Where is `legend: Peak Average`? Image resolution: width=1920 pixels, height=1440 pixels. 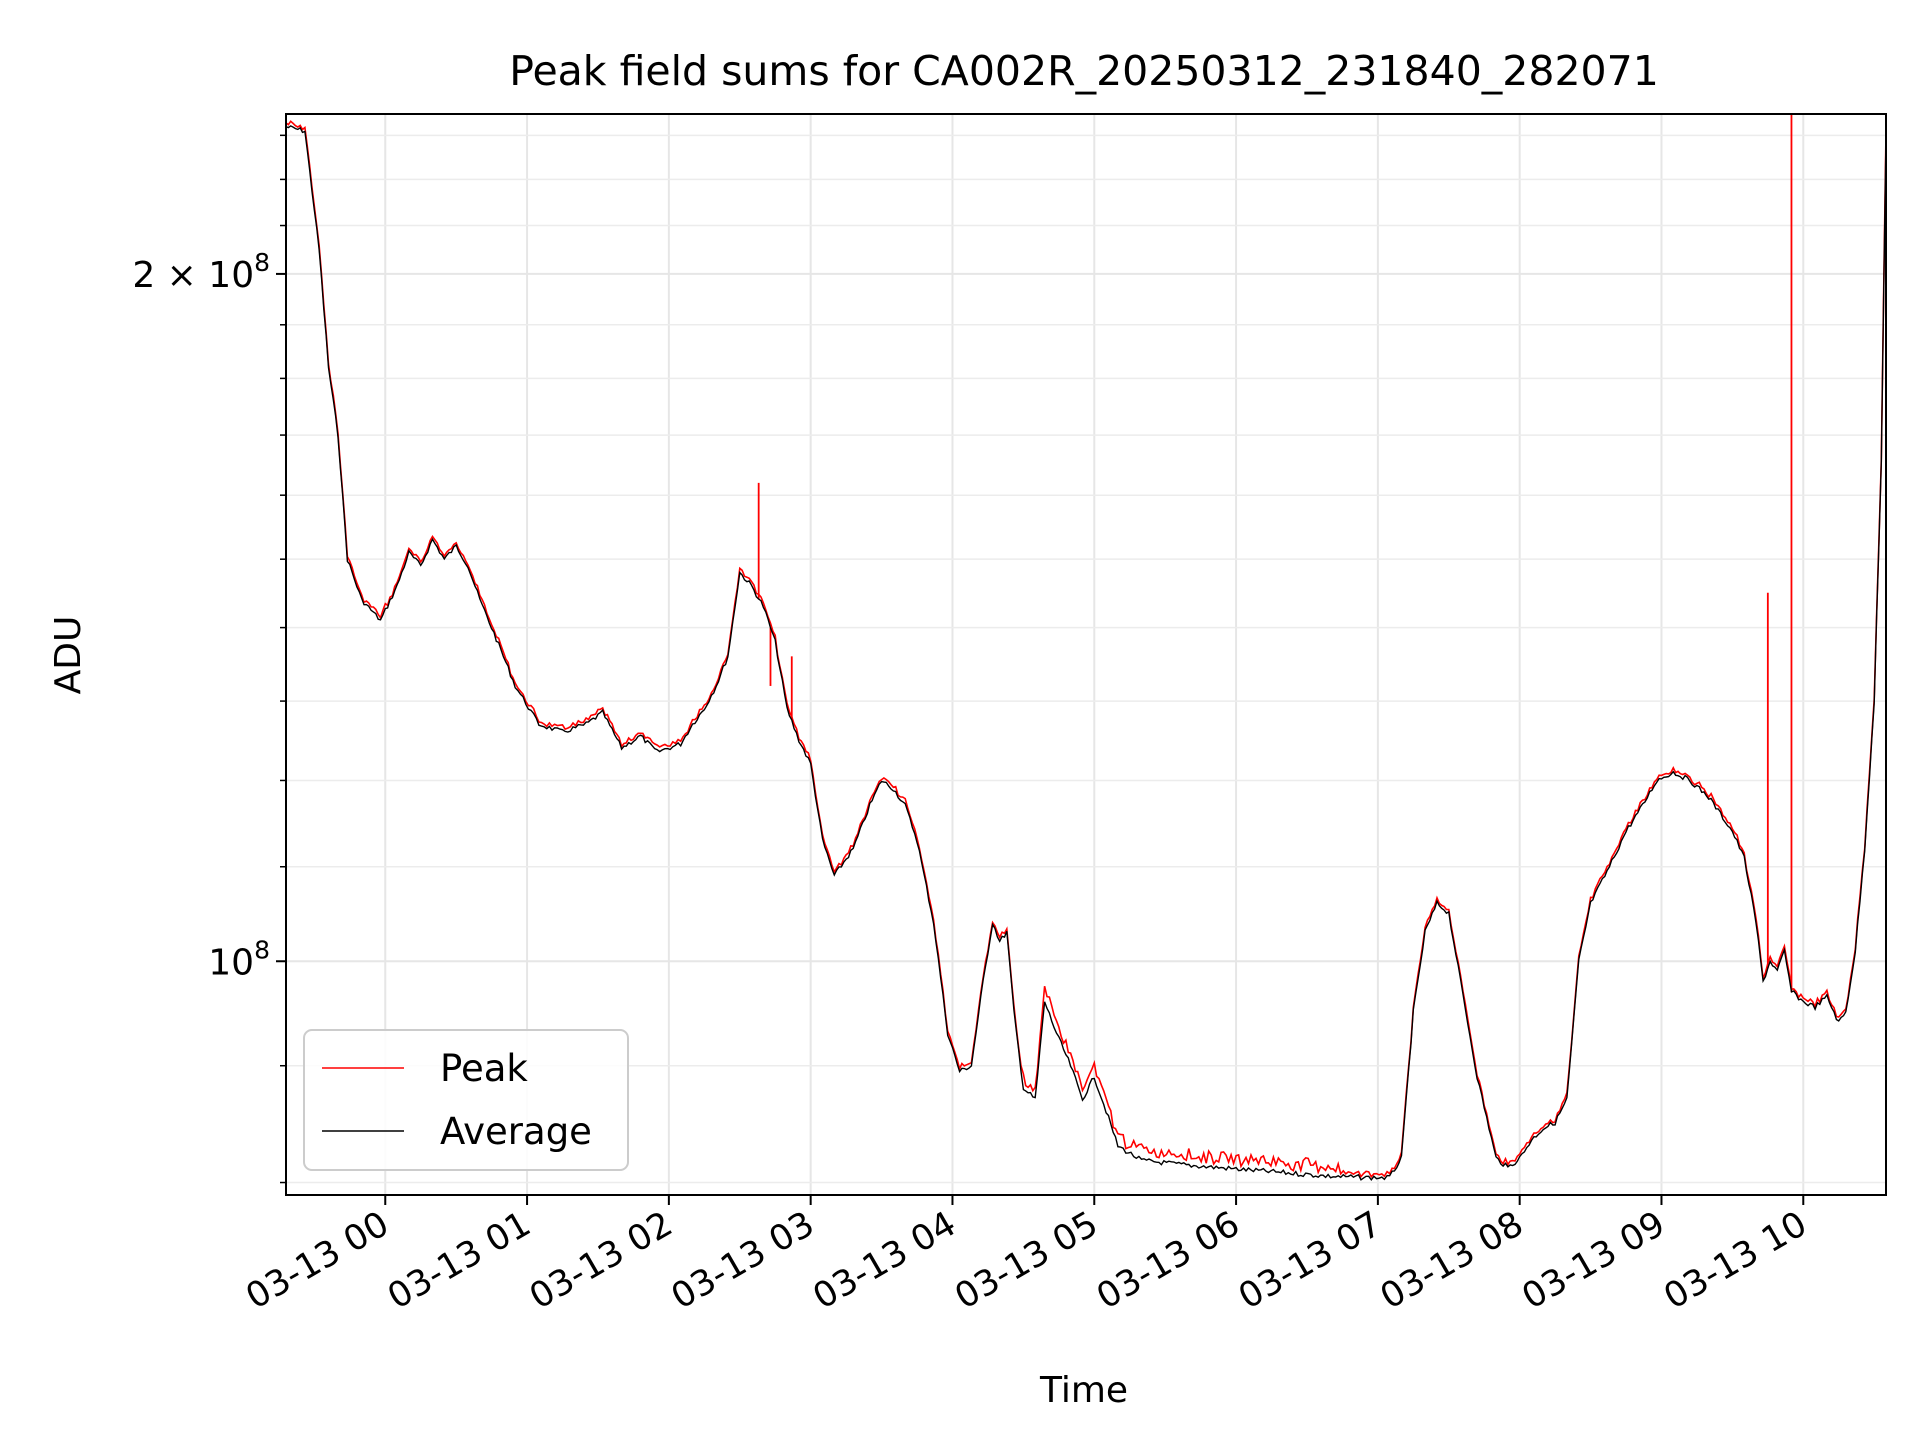
legend: Peak Average is located at coordinates (466, 1100).